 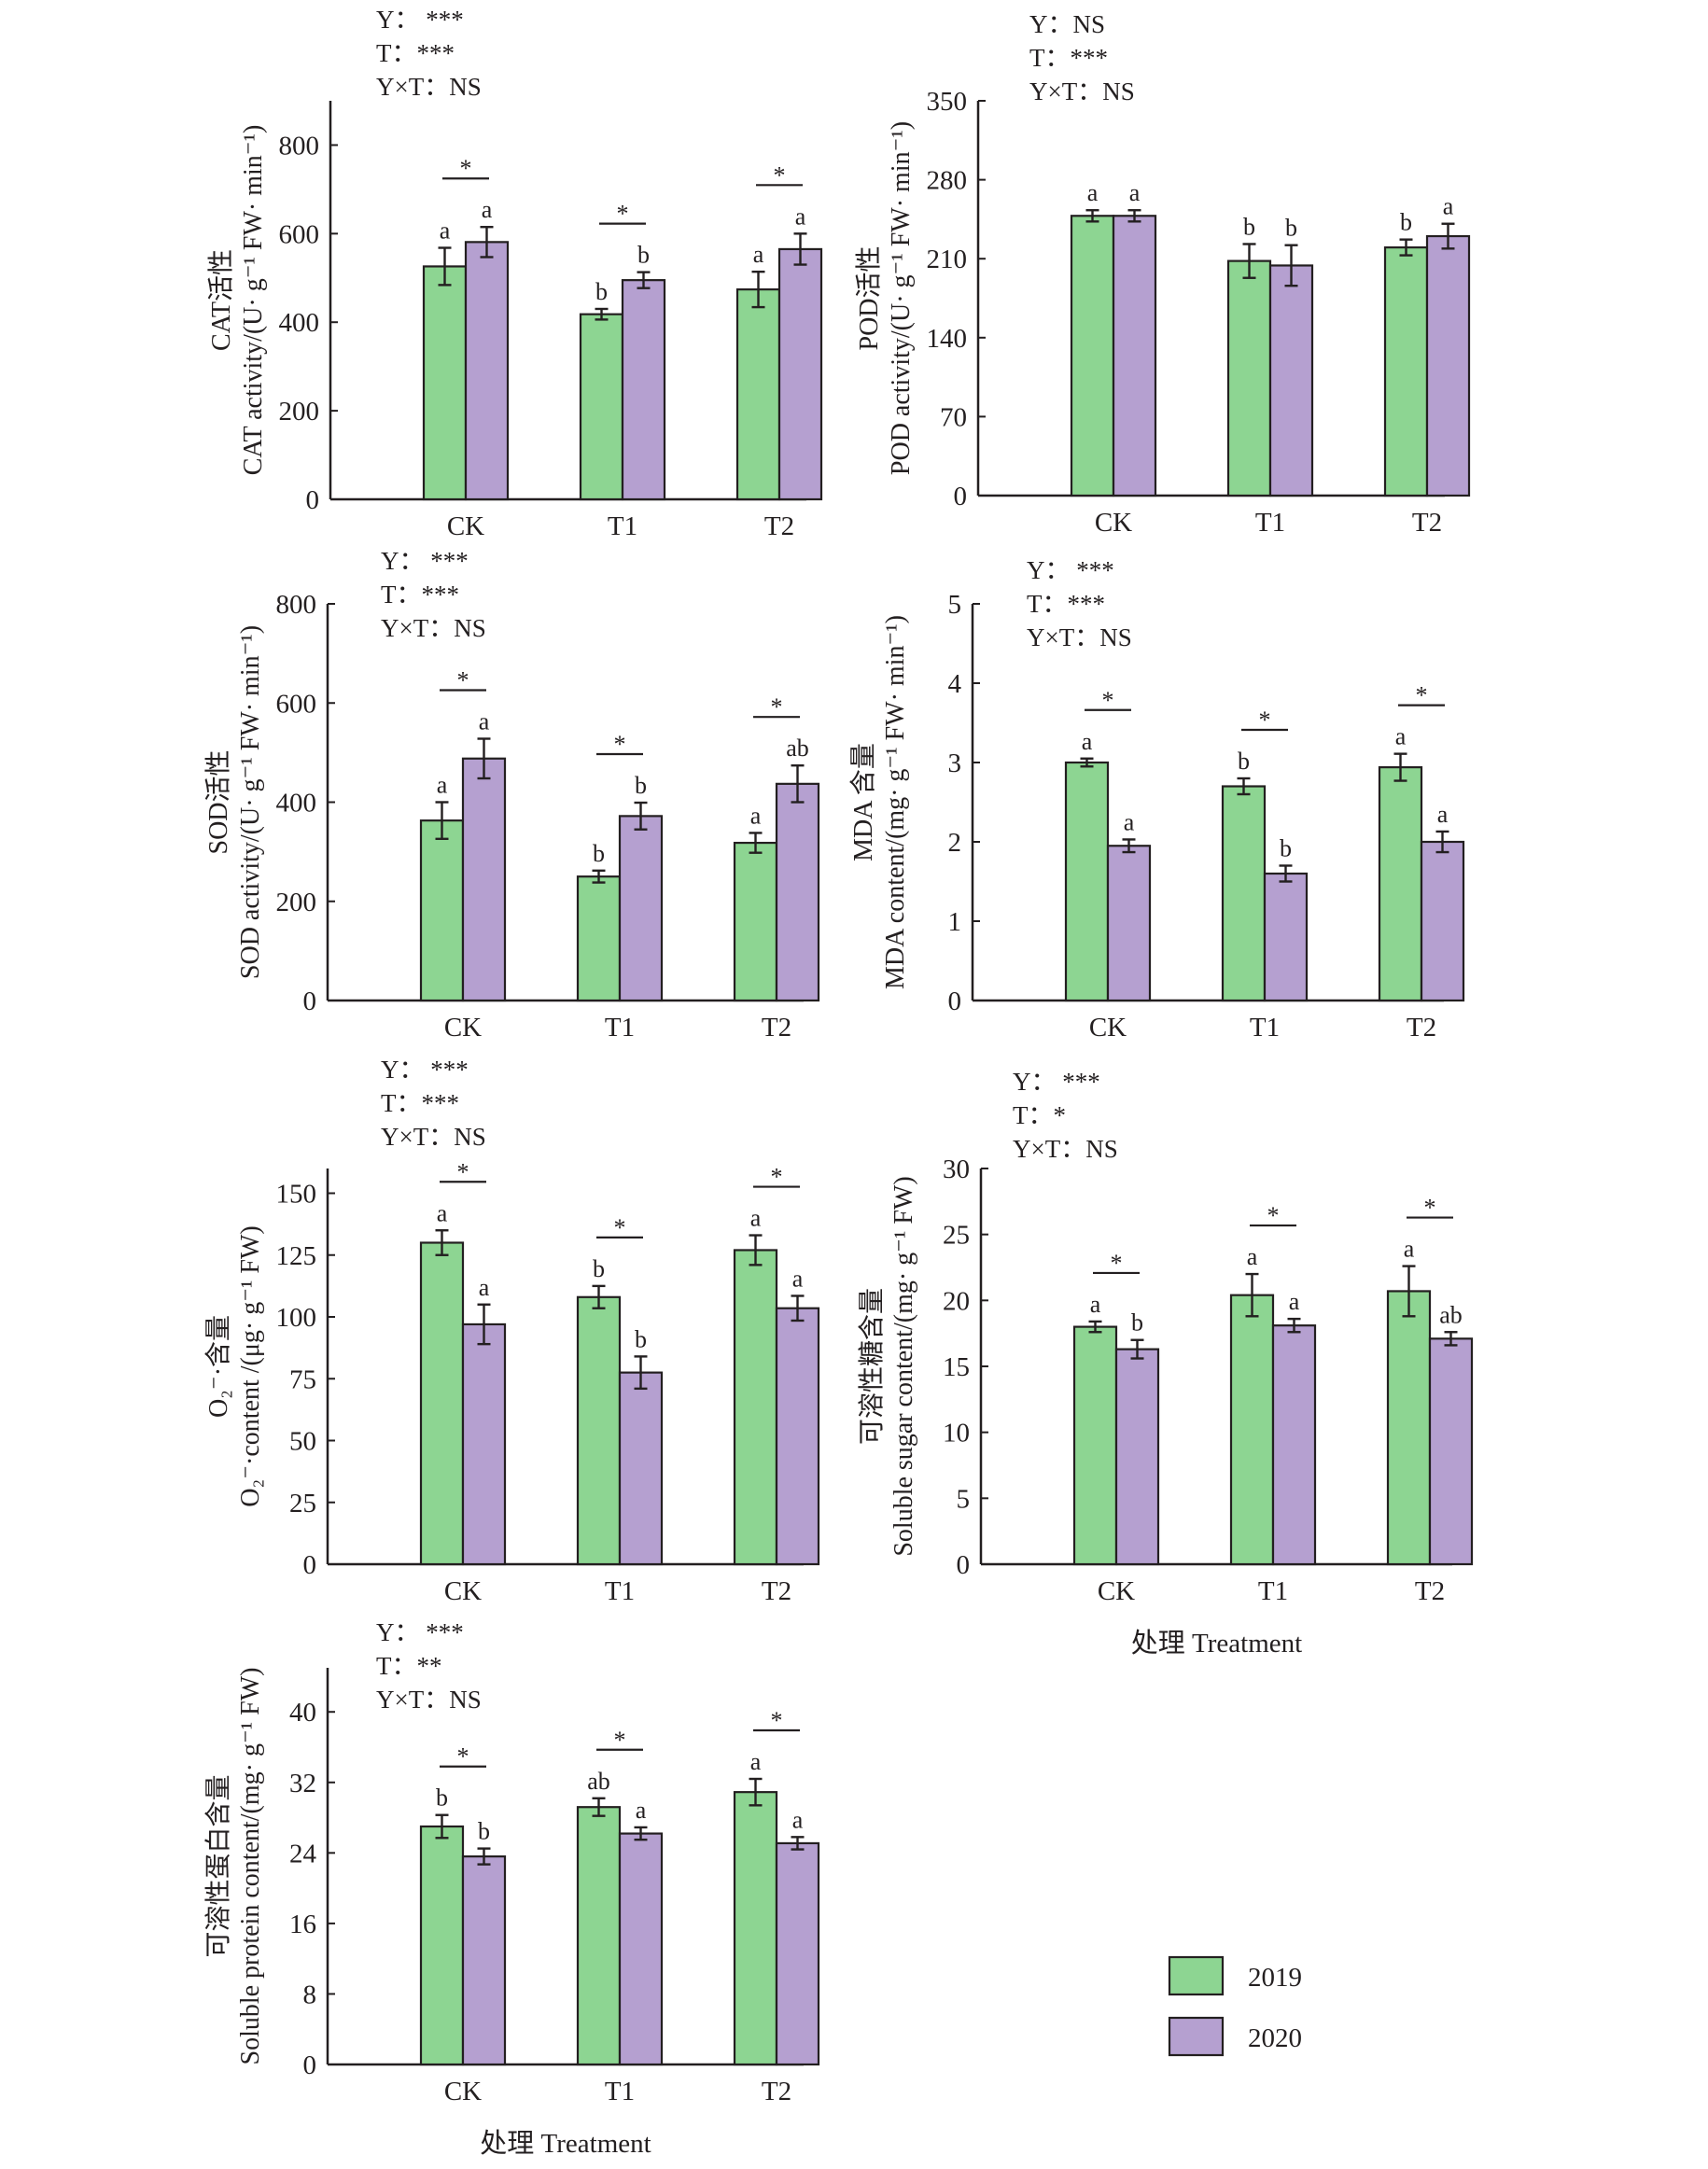 What do you see at coordinates (872, 1366) in the screenshot?
I see `y-axis-label-cn: 可溶性糖含量` at bounding box center [872, 1366].